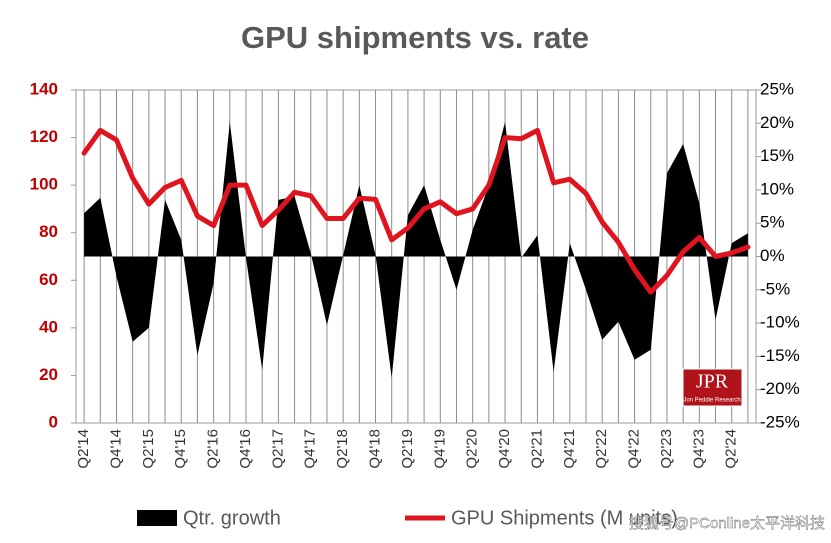 Image resolution: width=831 pixels, height=543 pixels. Describe the element at coordinates (310, 449) in the screenshot. I see `x-tick-label: Q4'17` at that location.